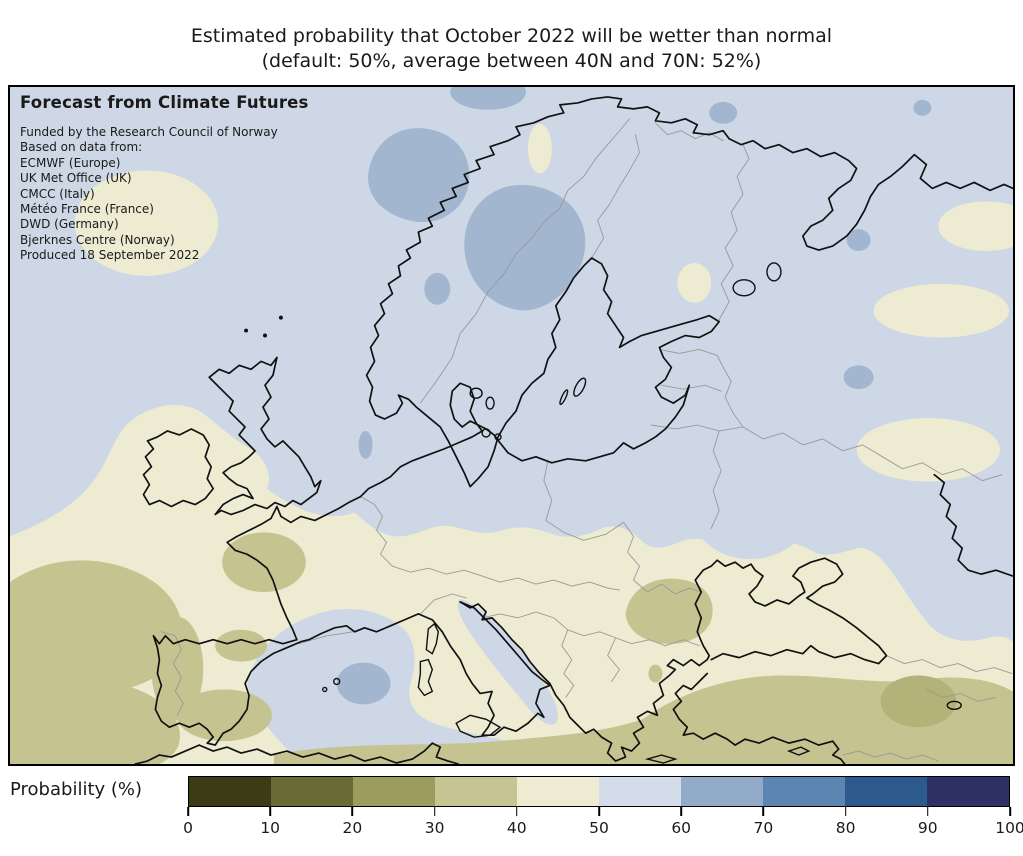 This screenshot has height=856, width=1023. What do you see at coordinates (188, 828) in the screenshot?
I see `colorbar-tick-label: 0` at bounding box center [188, 828].